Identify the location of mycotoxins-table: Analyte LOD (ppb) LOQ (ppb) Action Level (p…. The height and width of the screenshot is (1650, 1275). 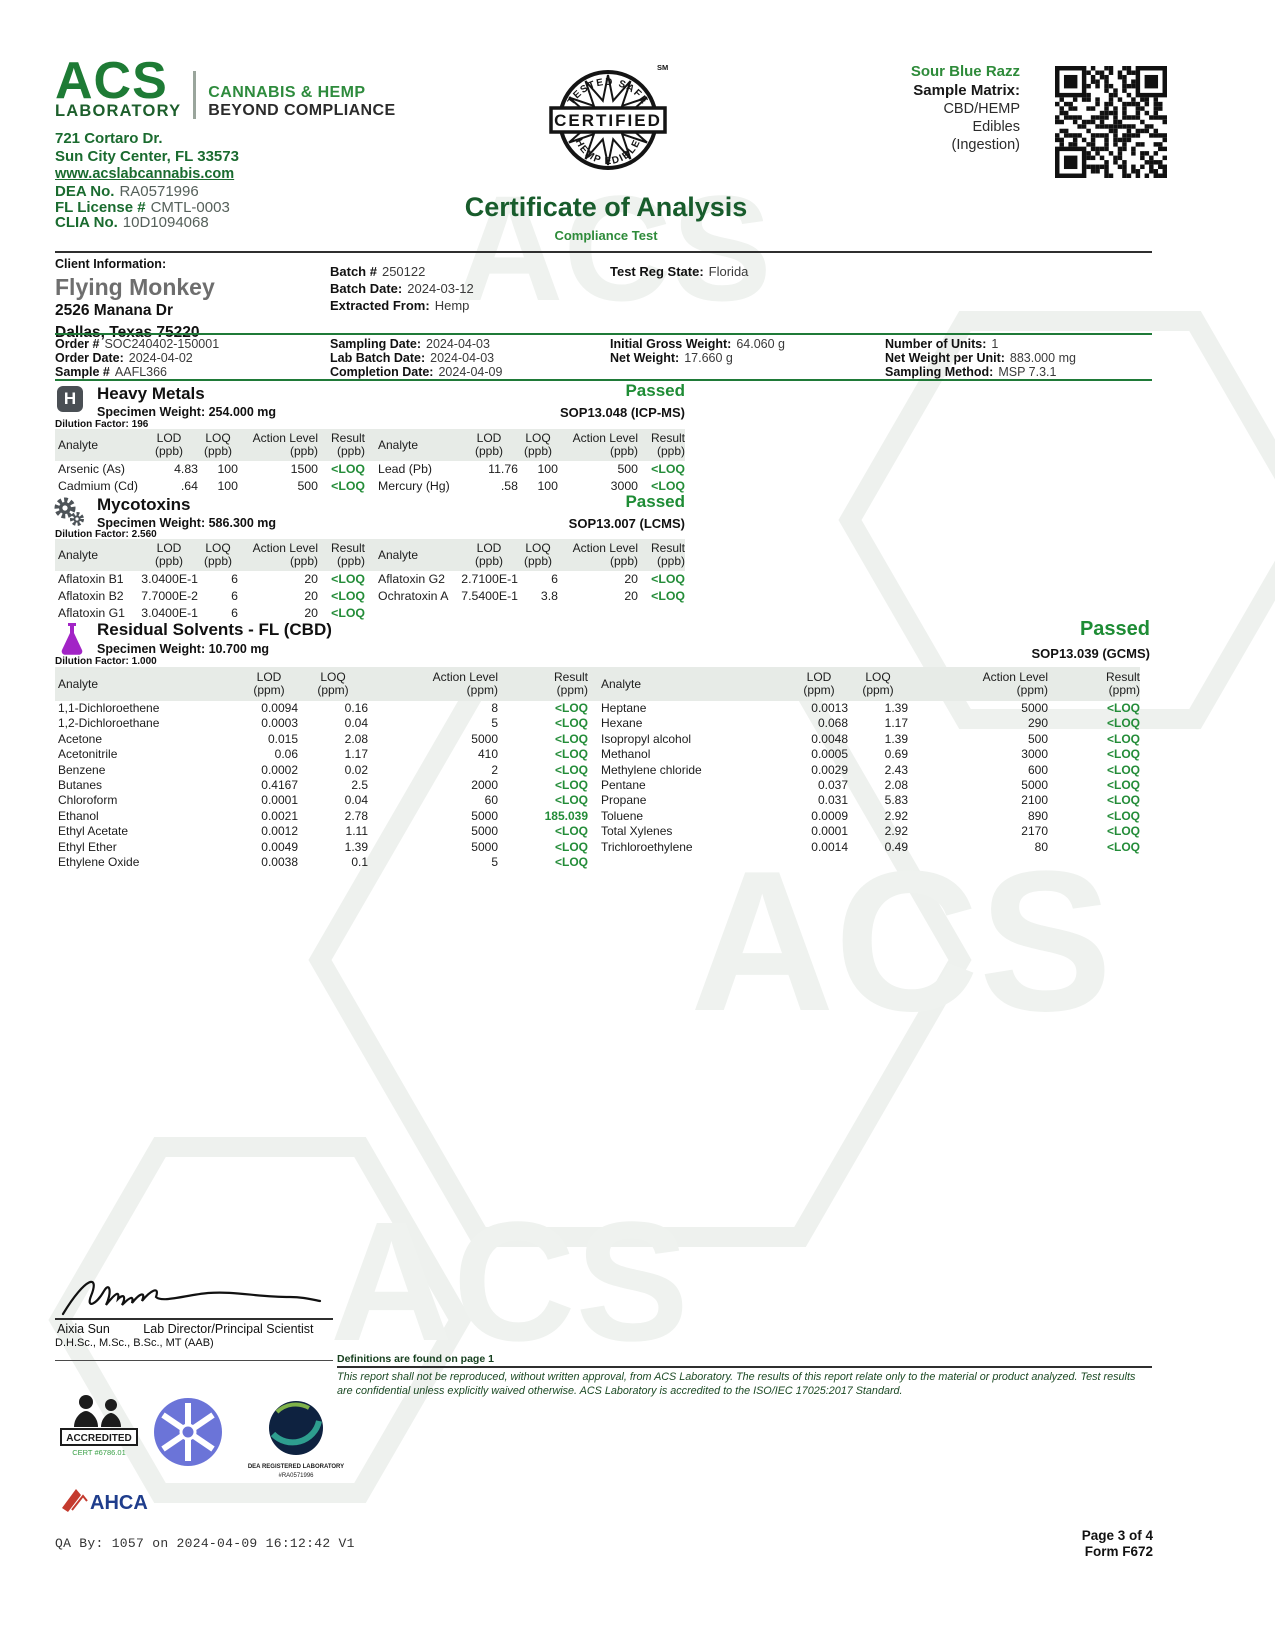
(370, 580).